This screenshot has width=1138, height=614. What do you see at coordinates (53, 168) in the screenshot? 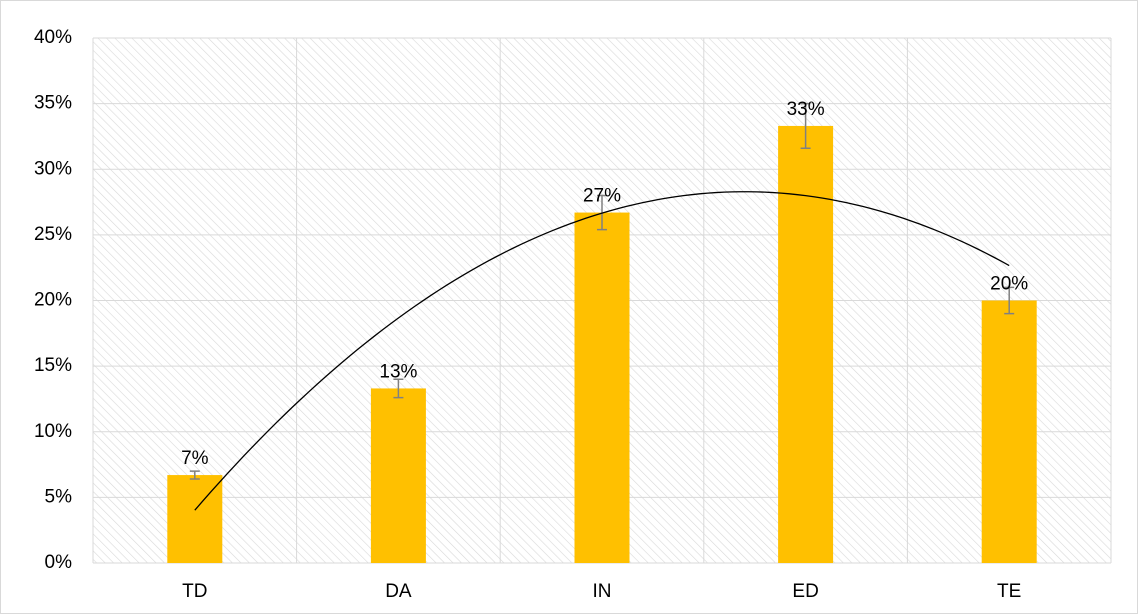
I see `y-tick-label: 30%` at bounding box center [53, 168].